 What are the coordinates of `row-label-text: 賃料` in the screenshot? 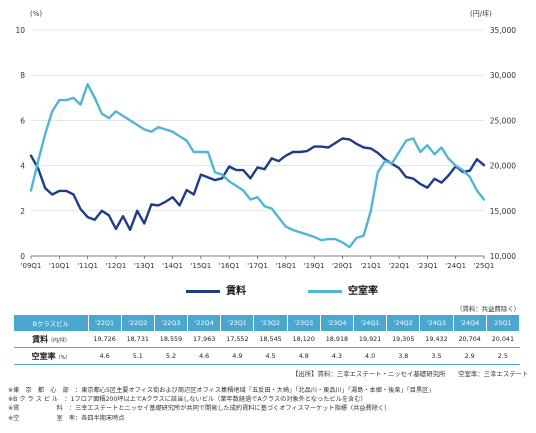 It's located at (40, 339).